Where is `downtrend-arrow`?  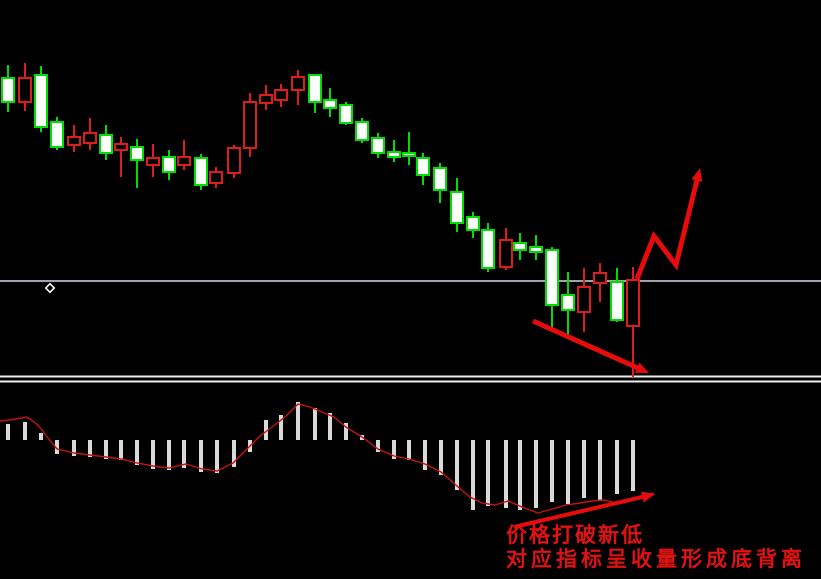
downtrend-arrow is located at coordinates (587, 345).